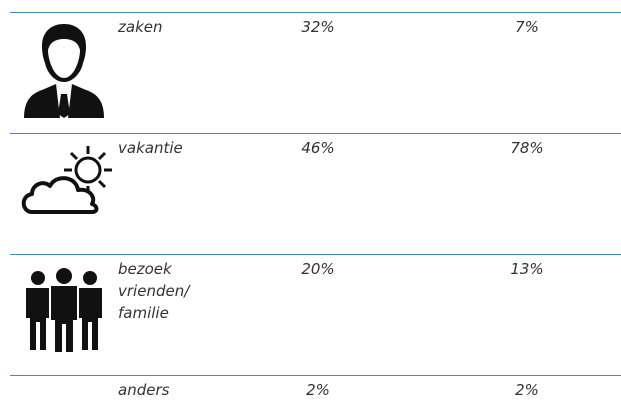 This screenshot has width=621, height=403. What do you see at coordinates (66, 180) in the screenshot?
I see `holiday-icon` at bounding box center [66, 180].